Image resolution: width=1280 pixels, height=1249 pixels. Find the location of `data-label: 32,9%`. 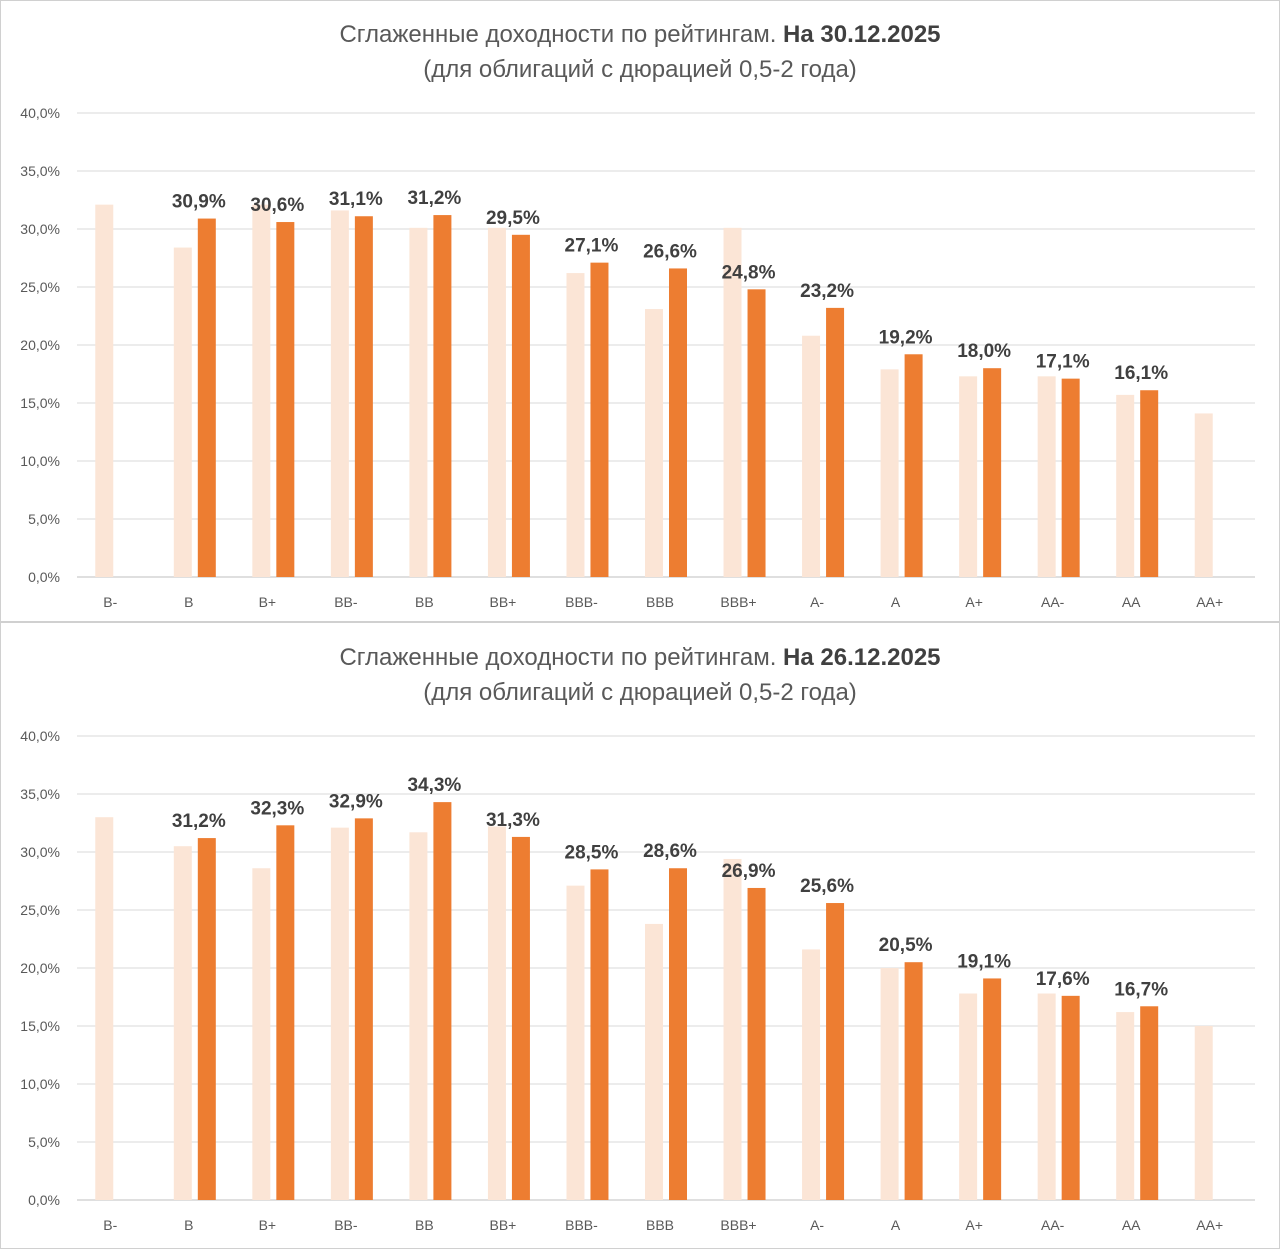

data-label: 32,9% is located at coordinates (356, 801).